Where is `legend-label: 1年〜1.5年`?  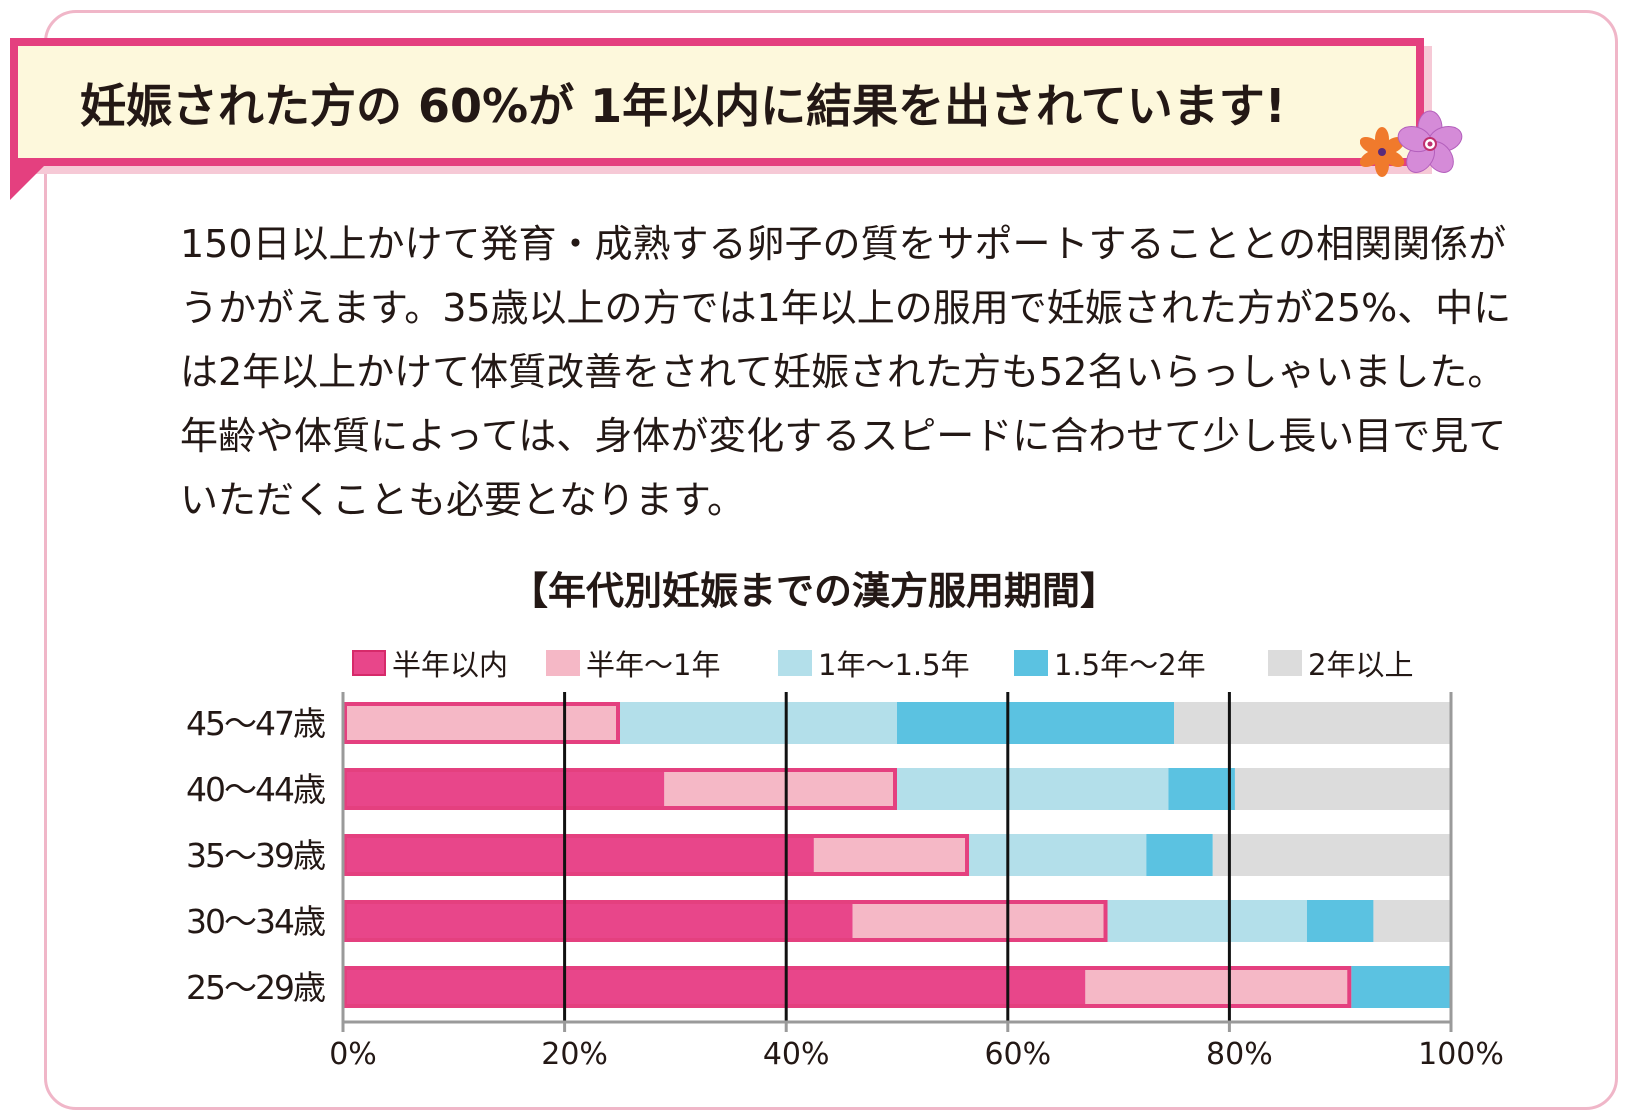
legend-label: 1年〜1.5年 is located at coordinates (894, 665).